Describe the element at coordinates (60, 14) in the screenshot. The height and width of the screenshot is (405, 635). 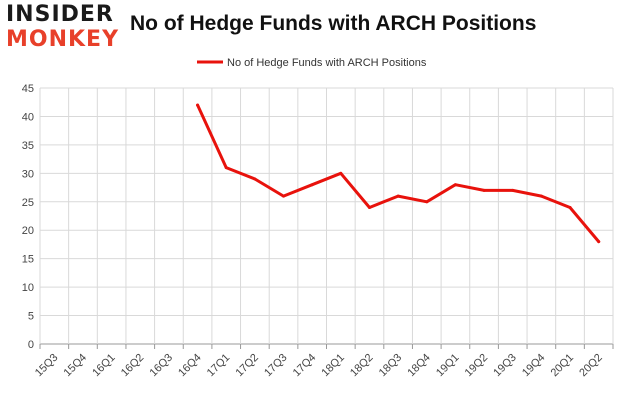
I see `logo-text-insider: INSIDER` at that location.